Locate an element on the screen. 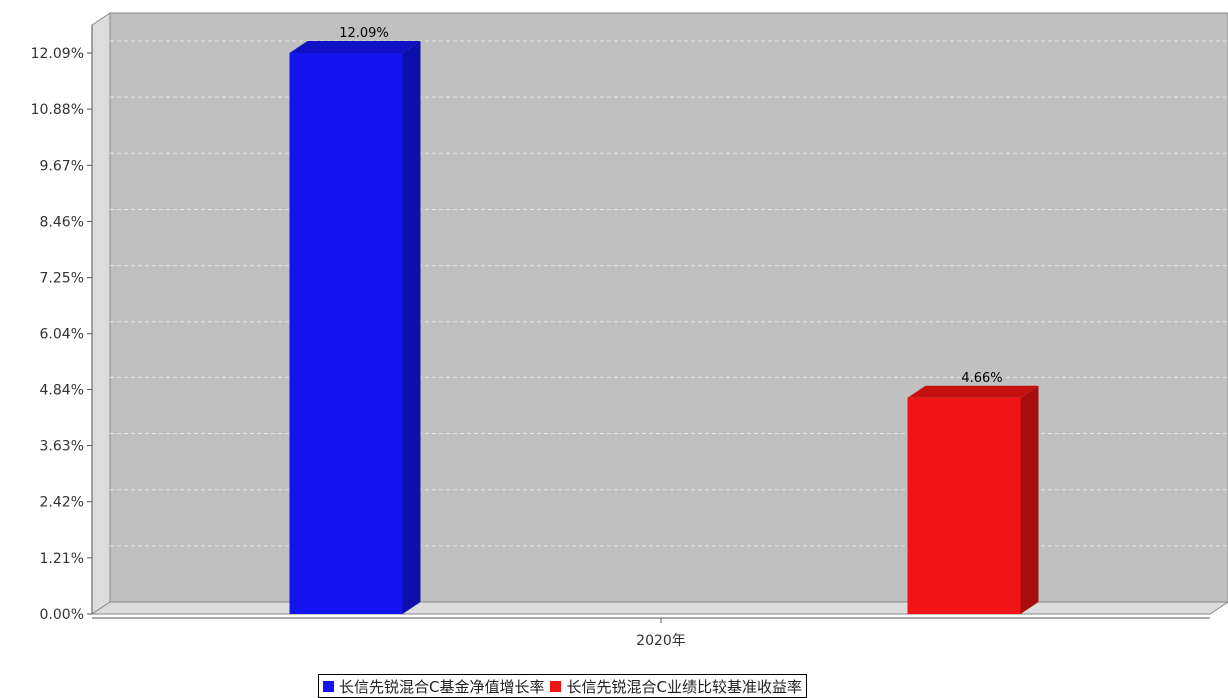 The image size is (1228, 698). y-tick-label: 6.04% is located at coordinates (62, 335).